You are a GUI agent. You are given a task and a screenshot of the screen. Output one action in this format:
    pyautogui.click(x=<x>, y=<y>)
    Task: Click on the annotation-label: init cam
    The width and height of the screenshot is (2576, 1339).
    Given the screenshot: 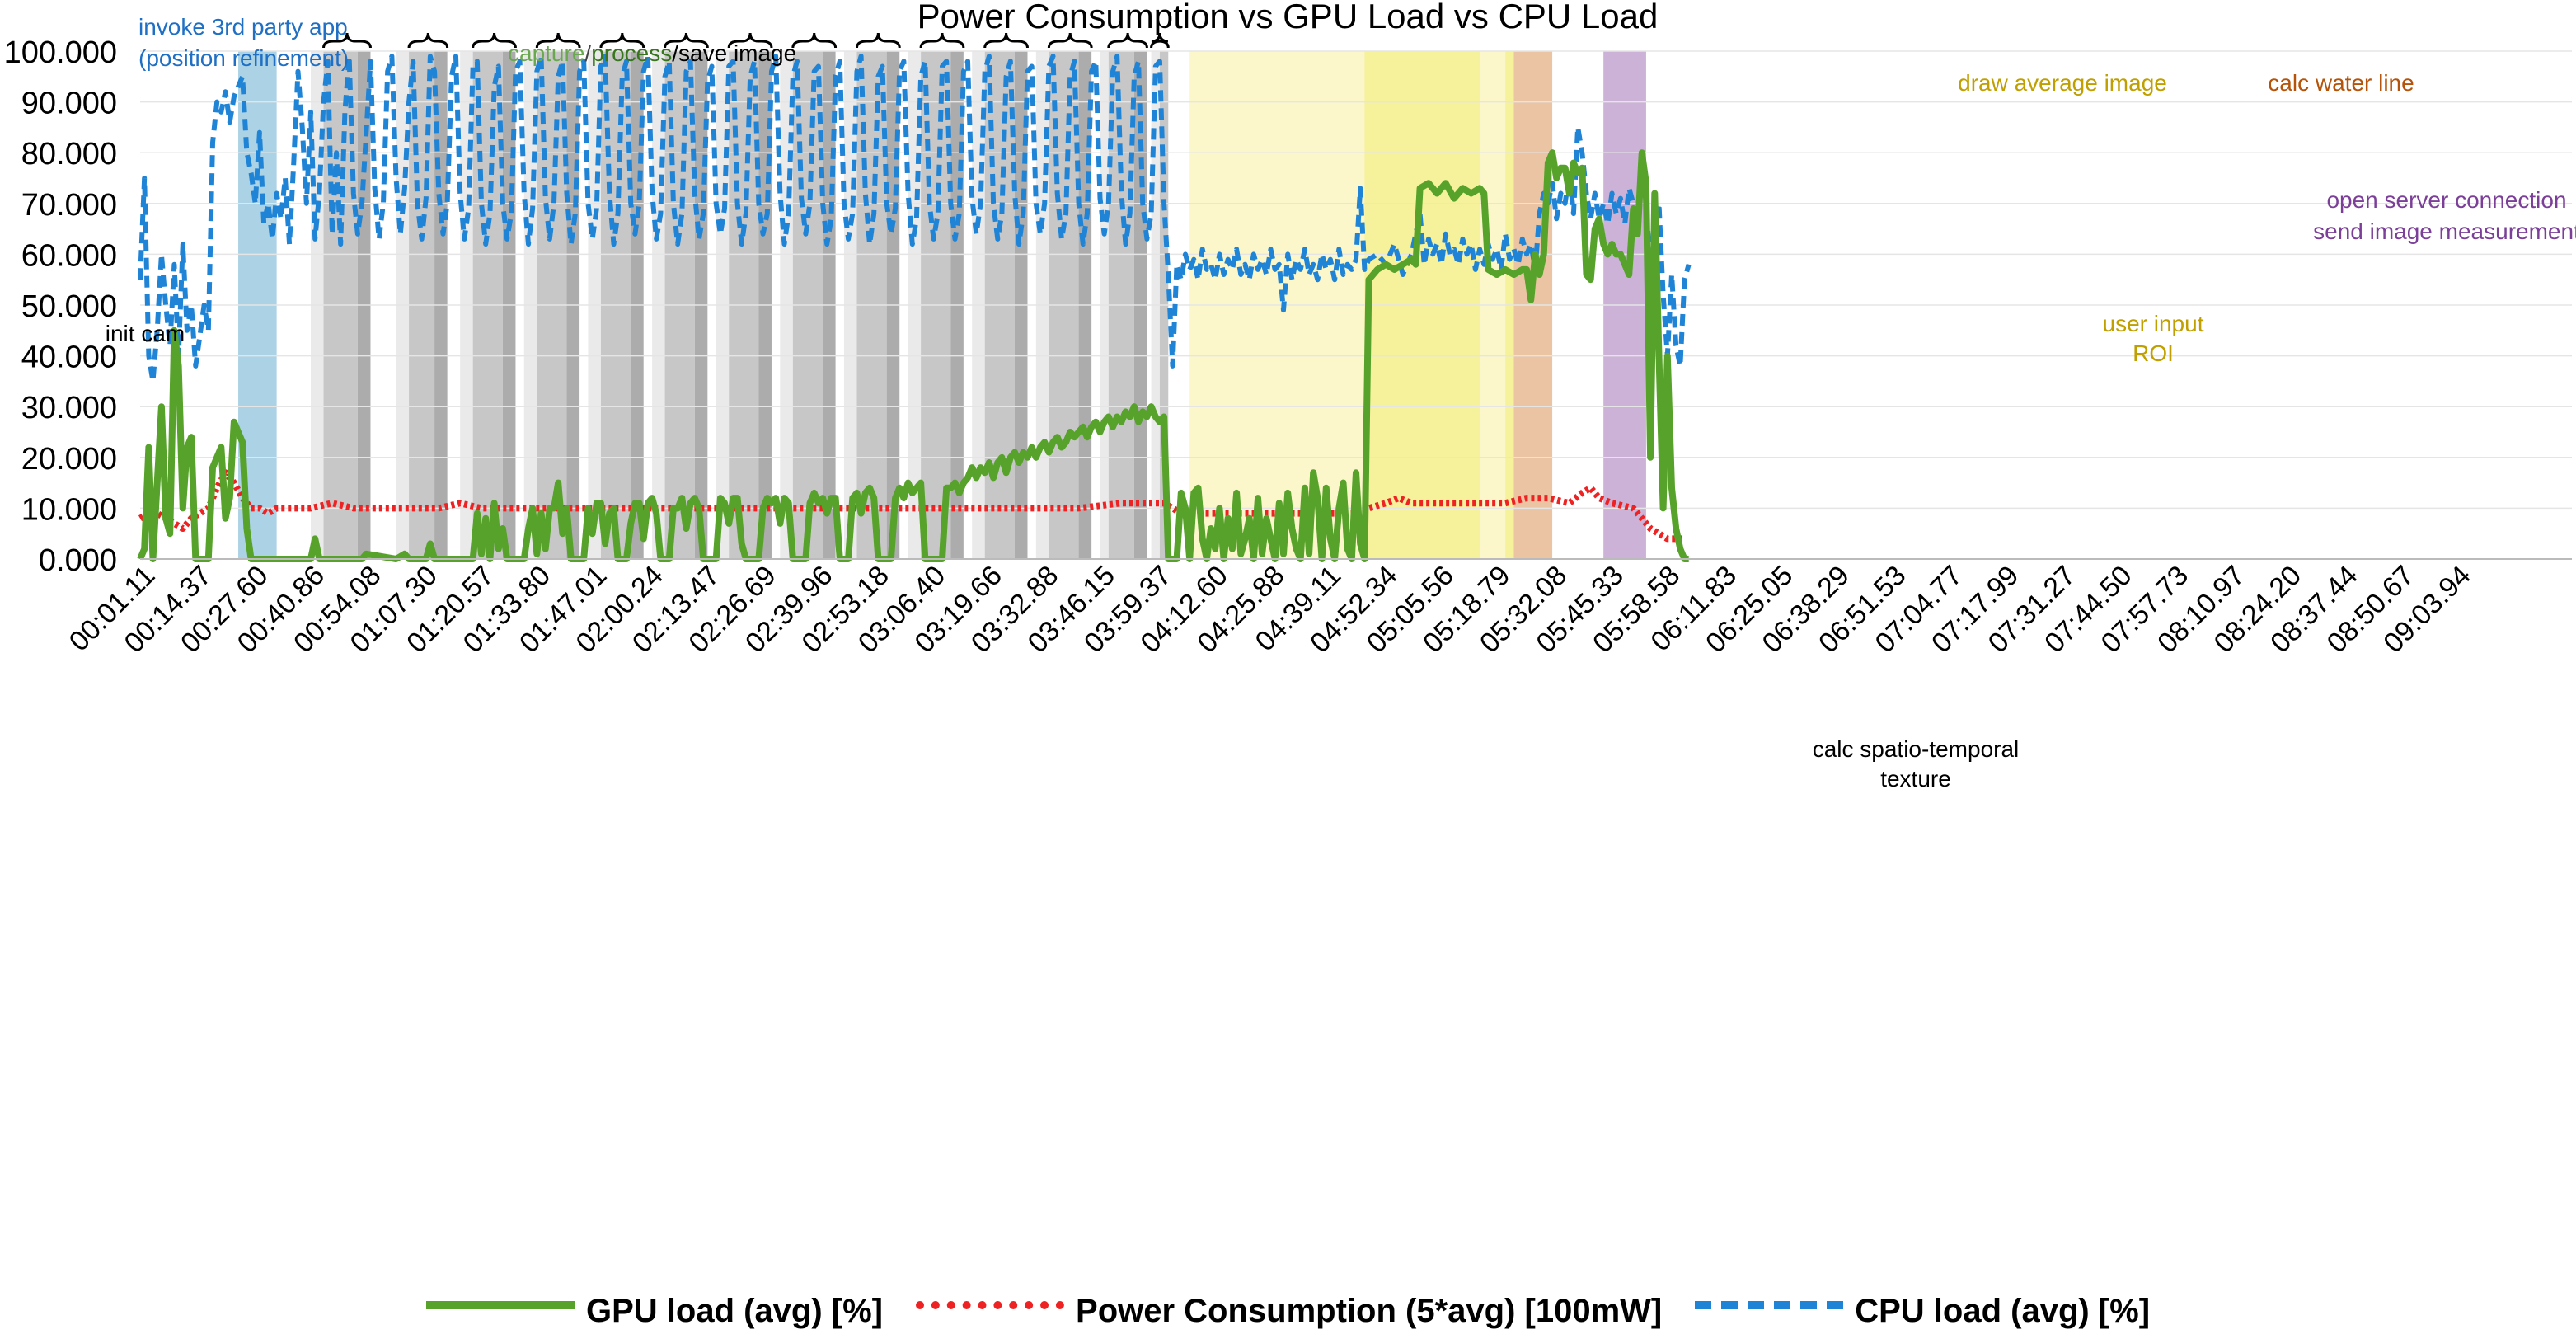 What is the action you would take?
    pyautogui.click(x=146, y=334)
    